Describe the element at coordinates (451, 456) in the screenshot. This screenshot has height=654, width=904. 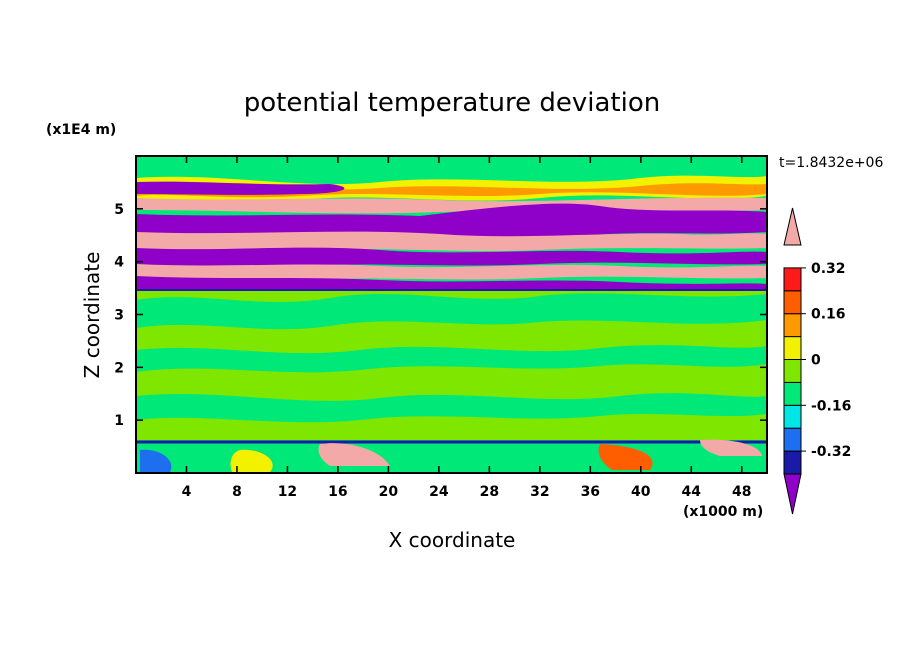
I see `field-bottom` at that location.